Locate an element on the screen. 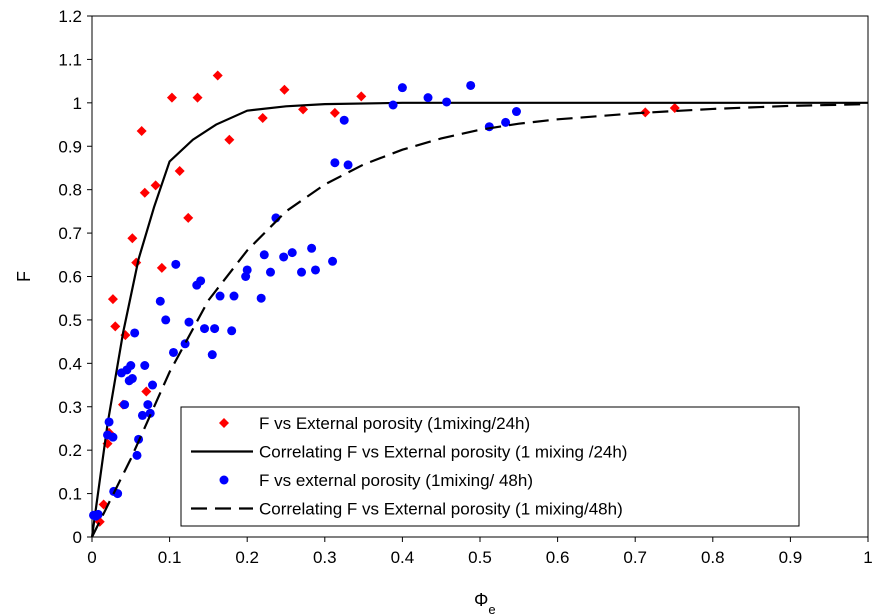  y-tick-label: 0.8 is located at coordinates (70, 190).